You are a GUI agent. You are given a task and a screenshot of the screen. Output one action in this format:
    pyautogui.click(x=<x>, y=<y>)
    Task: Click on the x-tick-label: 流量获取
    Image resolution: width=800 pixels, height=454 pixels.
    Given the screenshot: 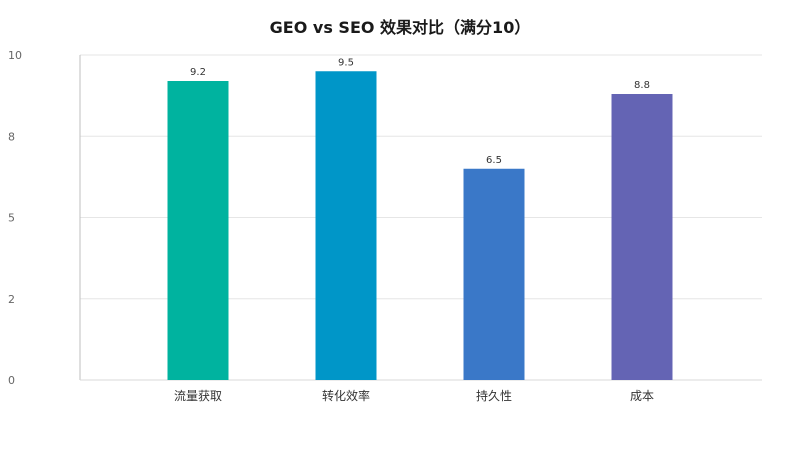 What is the action you would take?
    pyautogui.click(x=198, y=396)
    